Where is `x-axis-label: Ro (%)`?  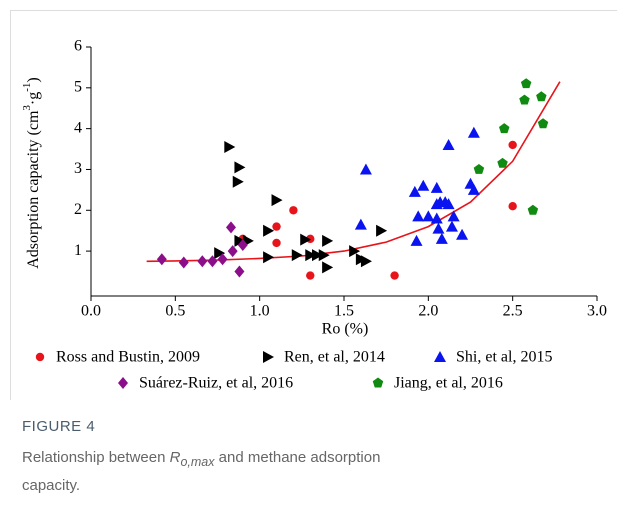 x-axis-label: Ro (%) is located at coordinates (345, 329).